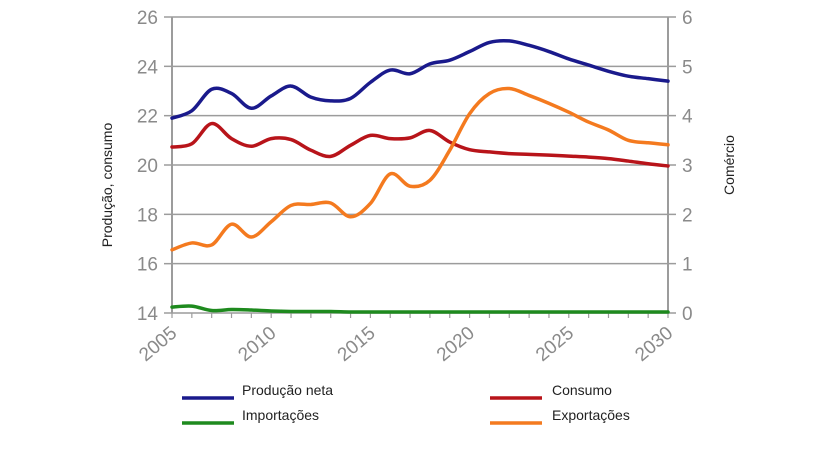 The width and height of the screenshot is (820, 461). I want to click on y-tick-label: 18, so click(147, 215).